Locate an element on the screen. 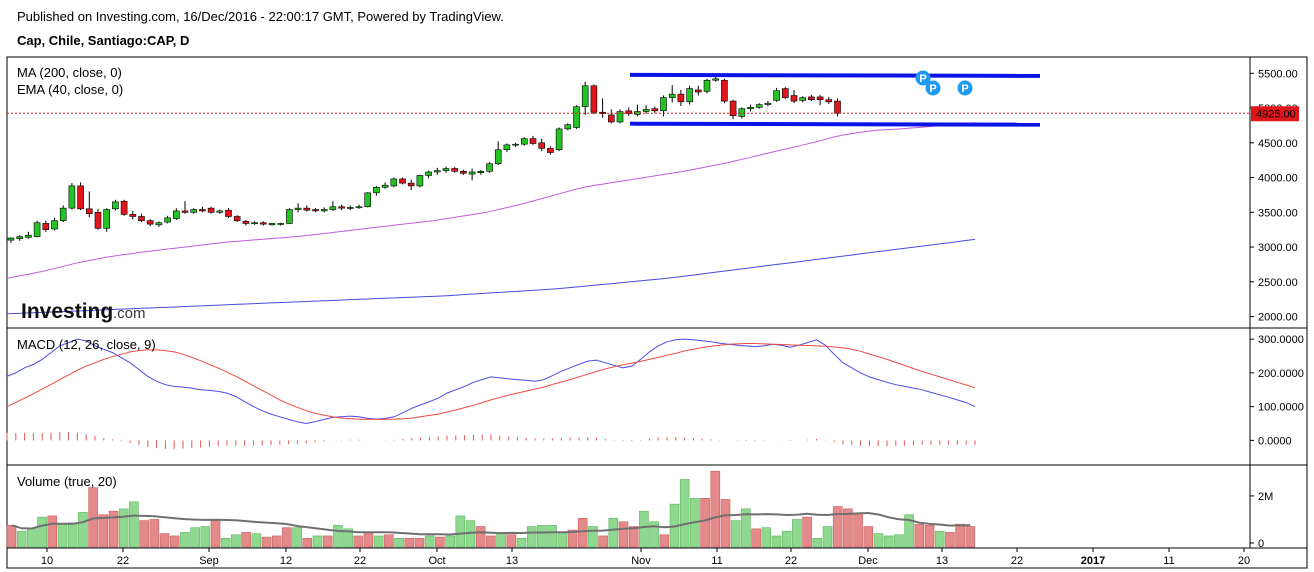  p-badge: P is located at coordinates (965, 88).